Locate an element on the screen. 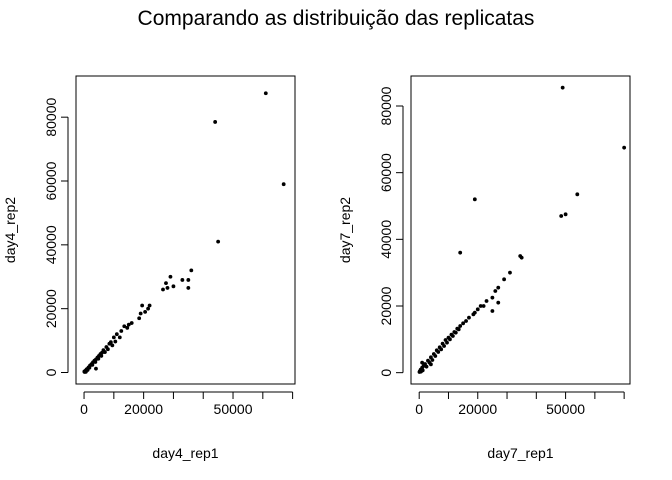 The image size is (672, 480). x-axis-title: day4_rep1 is located at coordinates (185, 453).